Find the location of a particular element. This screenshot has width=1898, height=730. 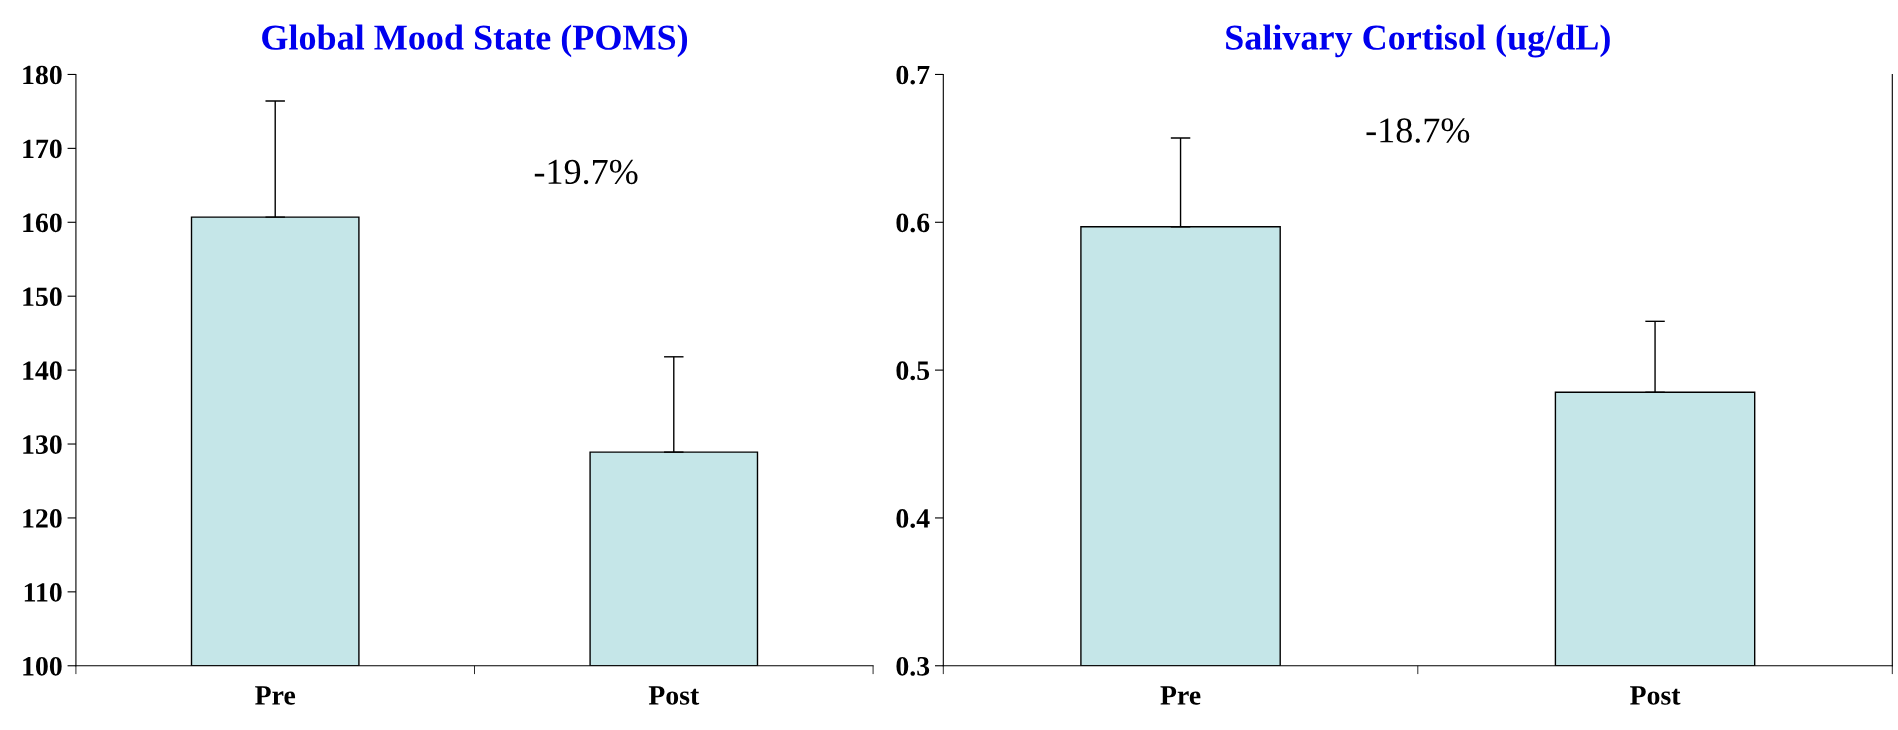

y-tick-label: 180 is located at coordinates (42, 75).